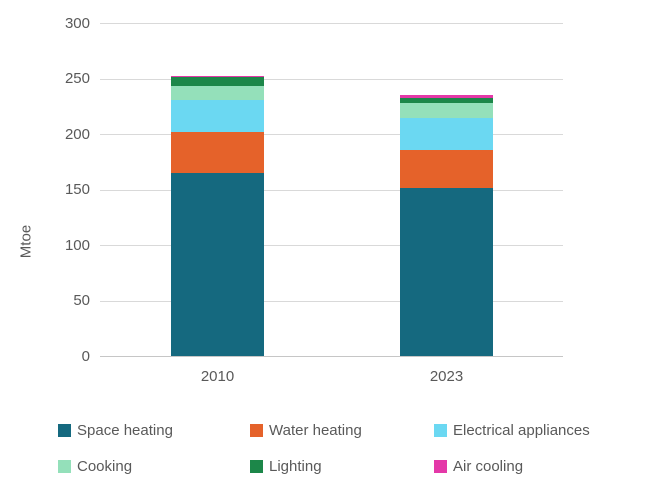 This screenshot has width=650, height=489. What do you see at coordinates (77, 23) in the screenshot?
I see `y-tick-label-300: 300` at bounding box center [77, 23].